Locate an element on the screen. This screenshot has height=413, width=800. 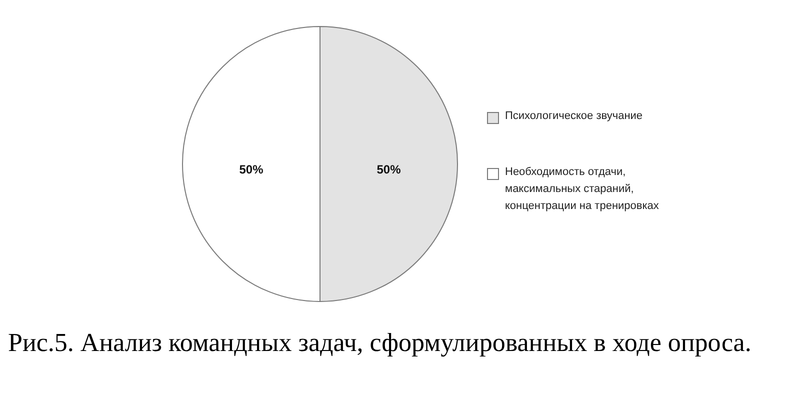
legend-label: Психологическое звучание is located at coordinates (574, 116).